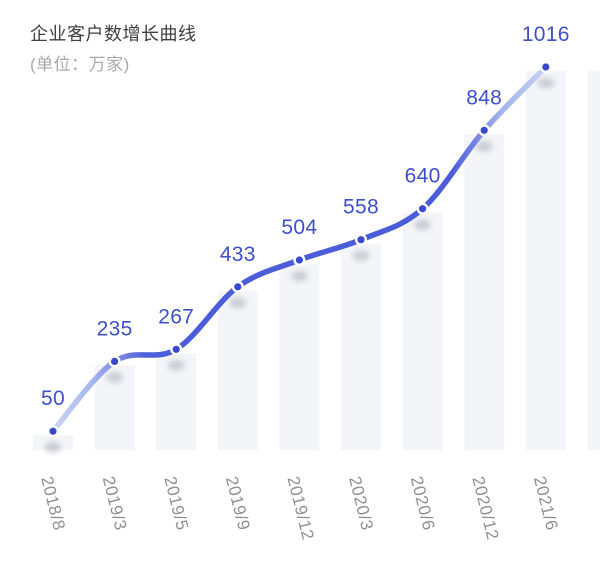 Image resolution: width=600 pixels, height=572 pixels. Describe the element at coordinates (423, 503) in the screenshot. I see `x-axis-label: 2020/6` at that location.